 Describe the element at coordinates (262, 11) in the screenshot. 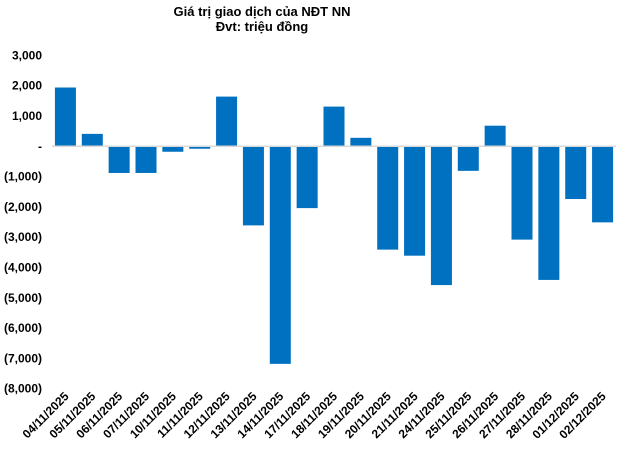

I see `chart-title: Giá trị giao dịch của NĐT NN` at that location.